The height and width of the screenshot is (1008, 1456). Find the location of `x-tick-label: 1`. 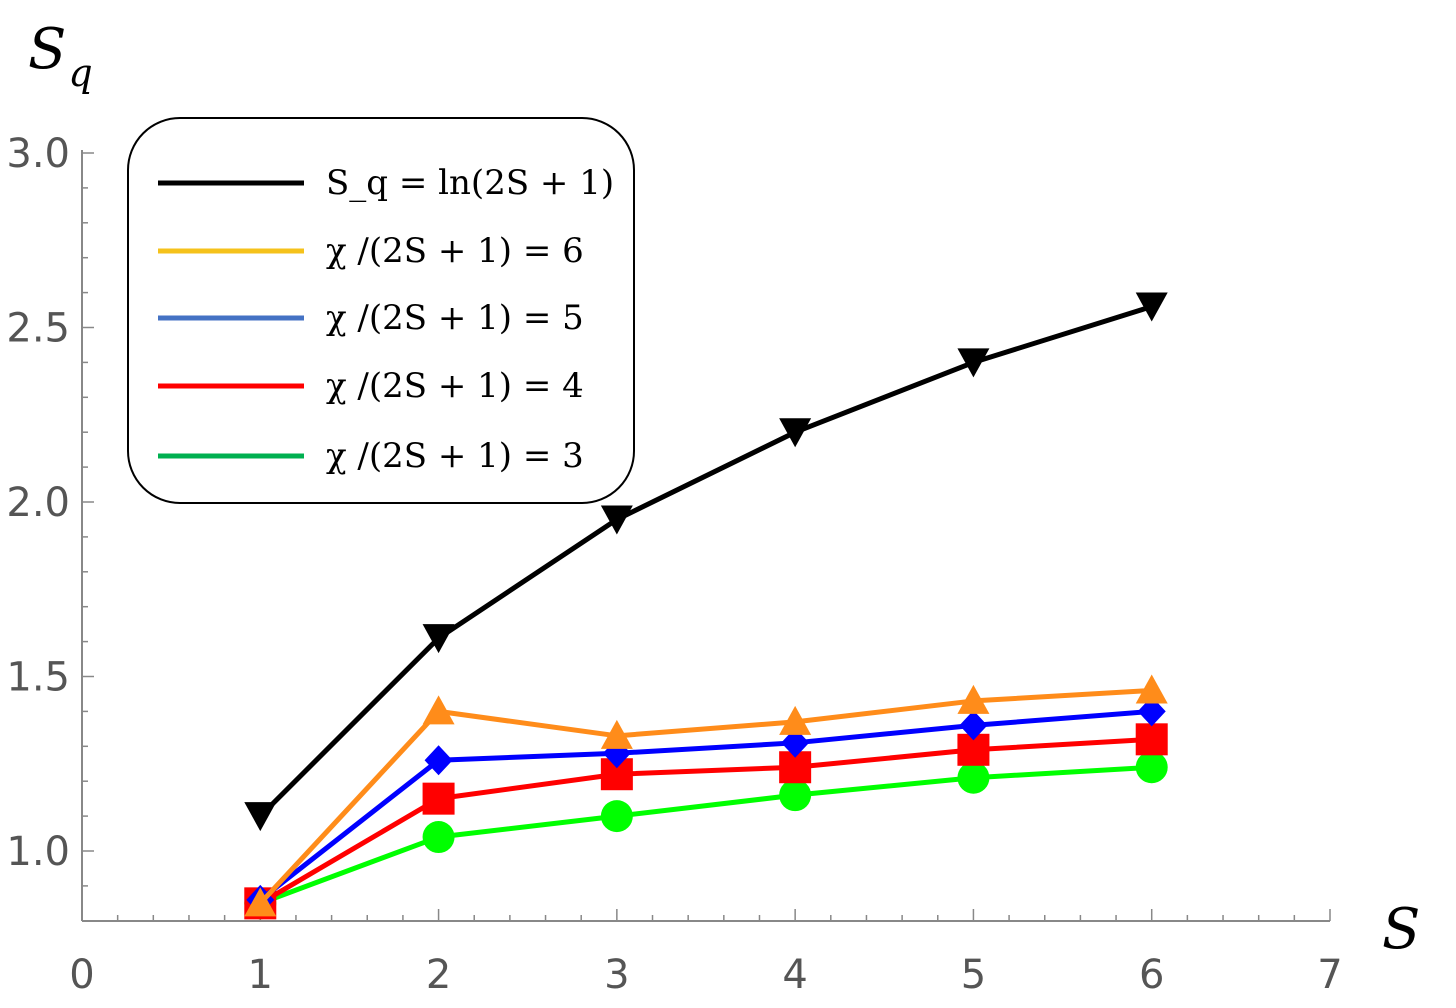

x-tick-label: 1 is located at coordinates (260, 975).